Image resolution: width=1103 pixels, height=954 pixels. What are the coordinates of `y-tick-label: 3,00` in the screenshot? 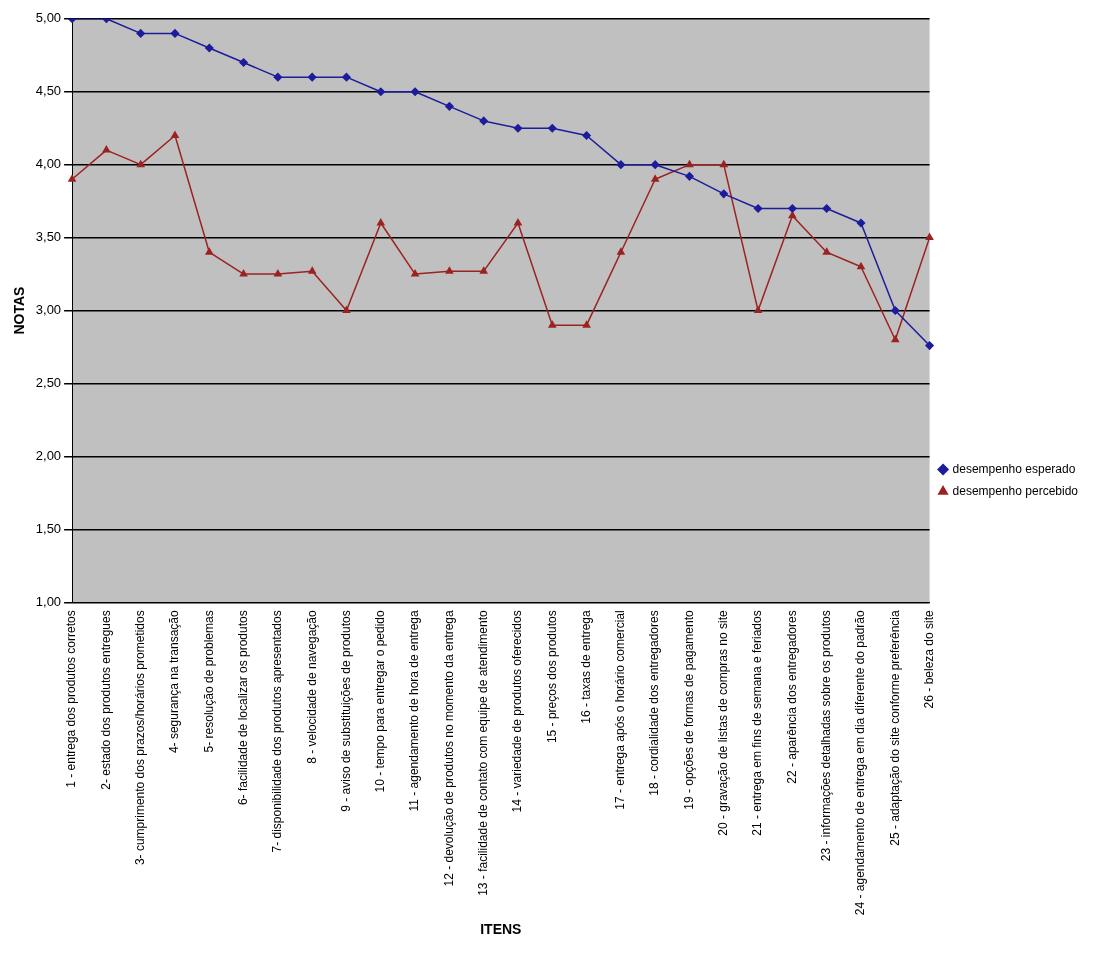 It's located at (48, 310).